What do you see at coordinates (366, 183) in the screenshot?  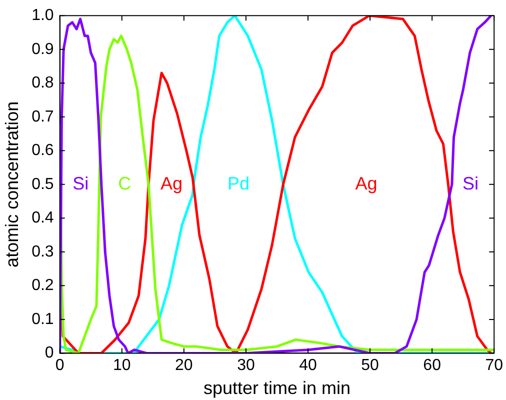 I see `text: Ag` at bounding box center [366, 183].